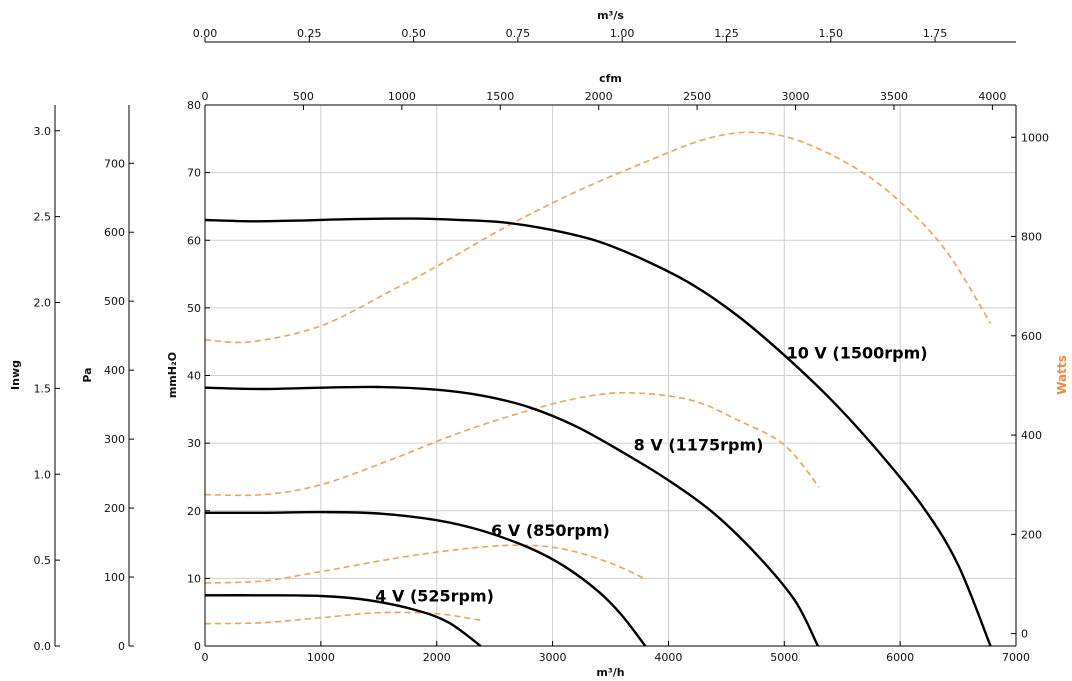 The width and height of the screenshot is (1072, 681). What do you see at coordinates (1031, 435) in the screenshot?
I see `y-tick-label-watts: 400` at bounding box center [1031, 435].